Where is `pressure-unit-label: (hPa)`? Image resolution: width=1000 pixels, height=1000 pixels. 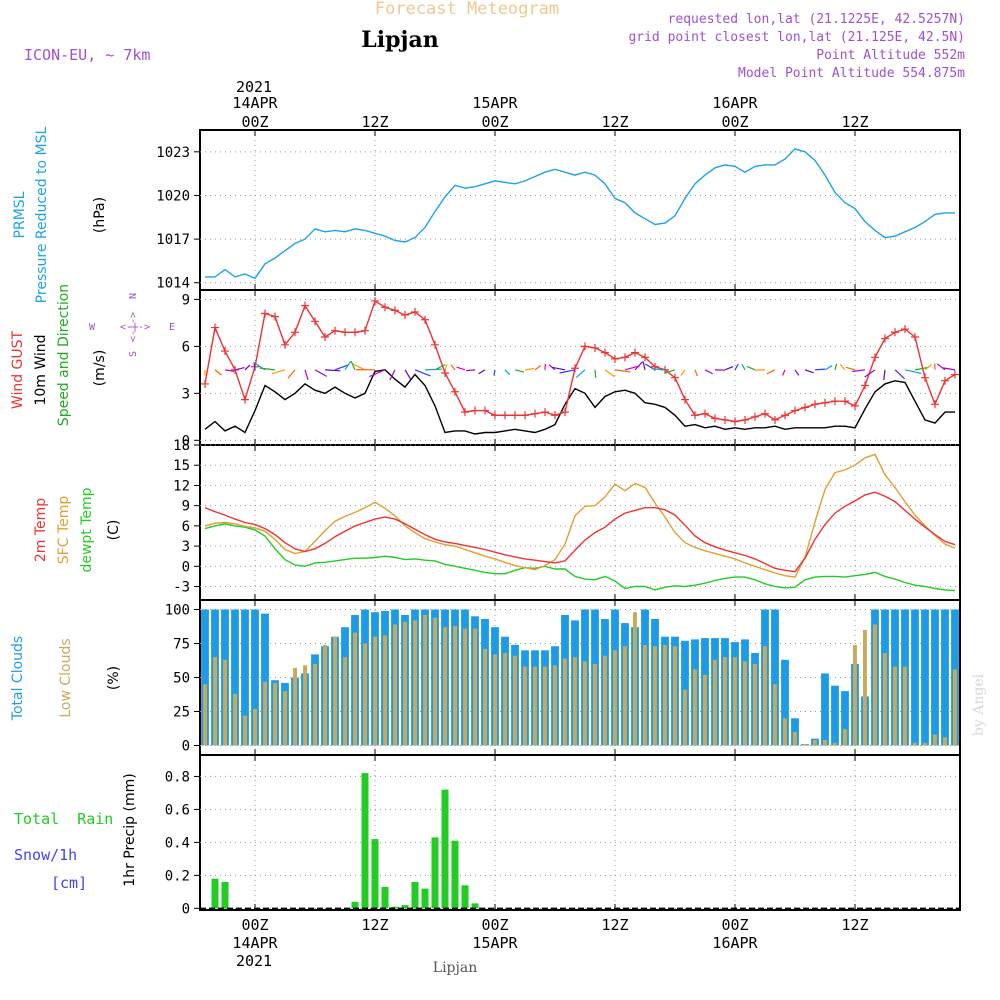 pressure-unit-label: (hPa) is located at coordinates (100, 215).